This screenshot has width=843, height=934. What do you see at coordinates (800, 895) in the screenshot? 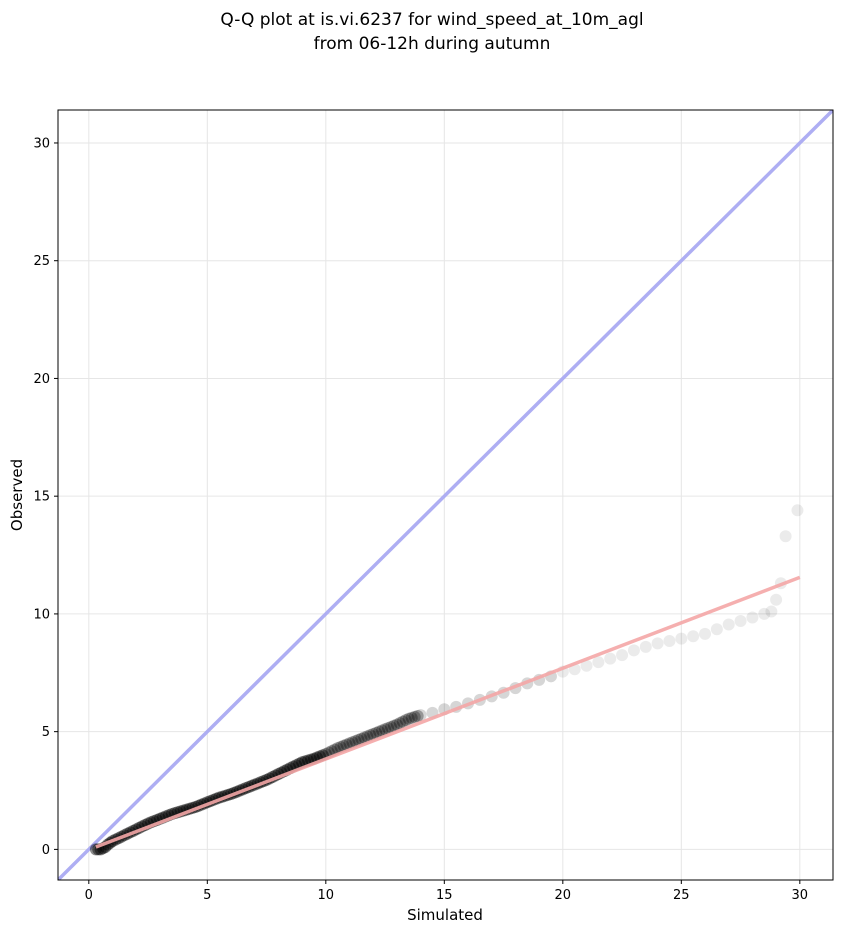
I see `x-tick-label: 30` at bounding box center [800, 895].